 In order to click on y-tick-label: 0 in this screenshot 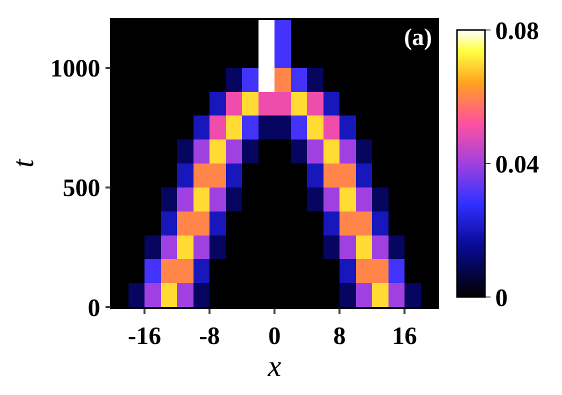, I will do `click(94, 308)`.